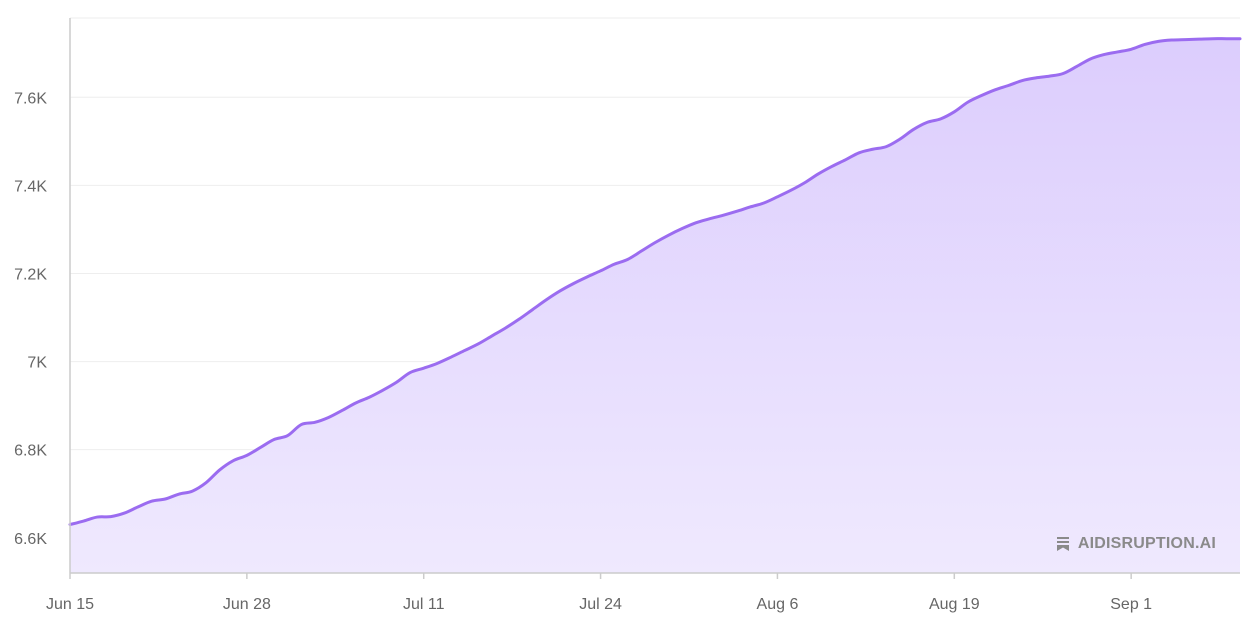  I want to click on y-tick-label: 7K, so click(37, 363).